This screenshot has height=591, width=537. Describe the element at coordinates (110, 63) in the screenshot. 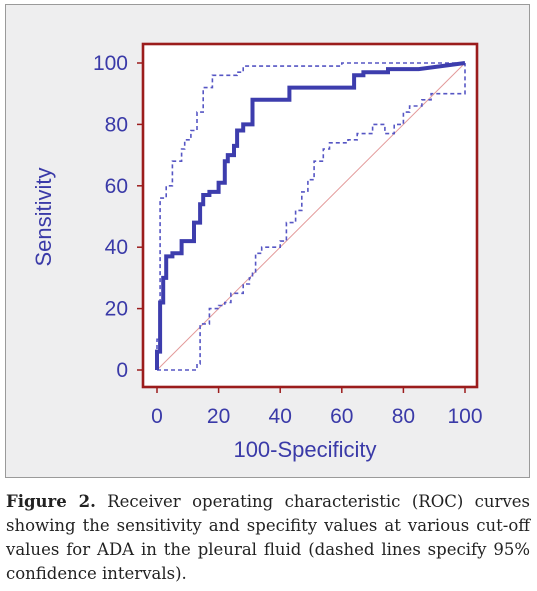

I see `y-tick-label: 100` at that location.